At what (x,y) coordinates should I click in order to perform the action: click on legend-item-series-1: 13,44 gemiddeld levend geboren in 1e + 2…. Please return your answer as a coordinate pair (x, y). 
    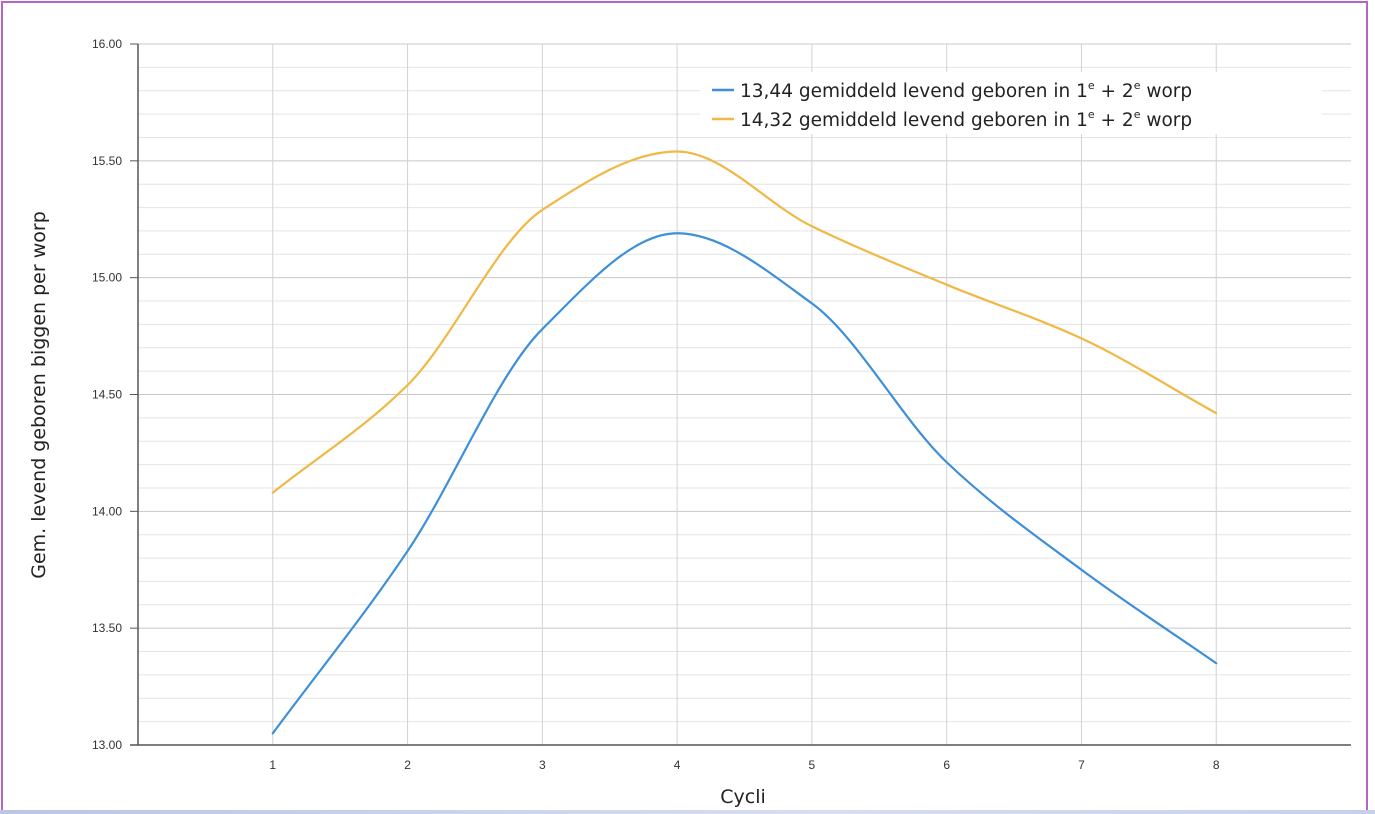
    Looking at the image, I should click on (952, 90).